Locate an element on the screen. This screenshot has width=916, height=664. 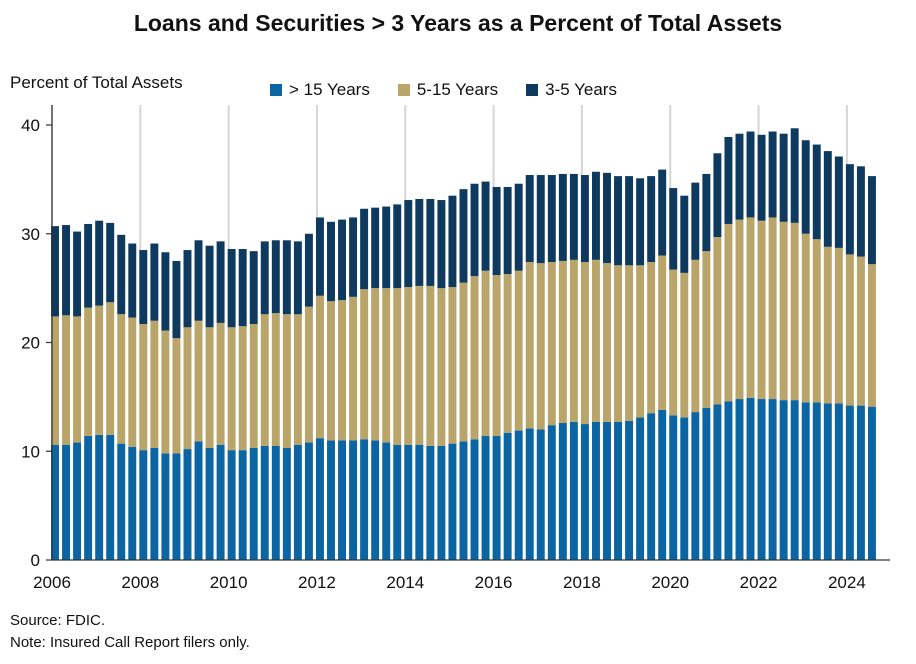
legend-label-3-5: 3-5 Years is located at coordinates (581, 89).